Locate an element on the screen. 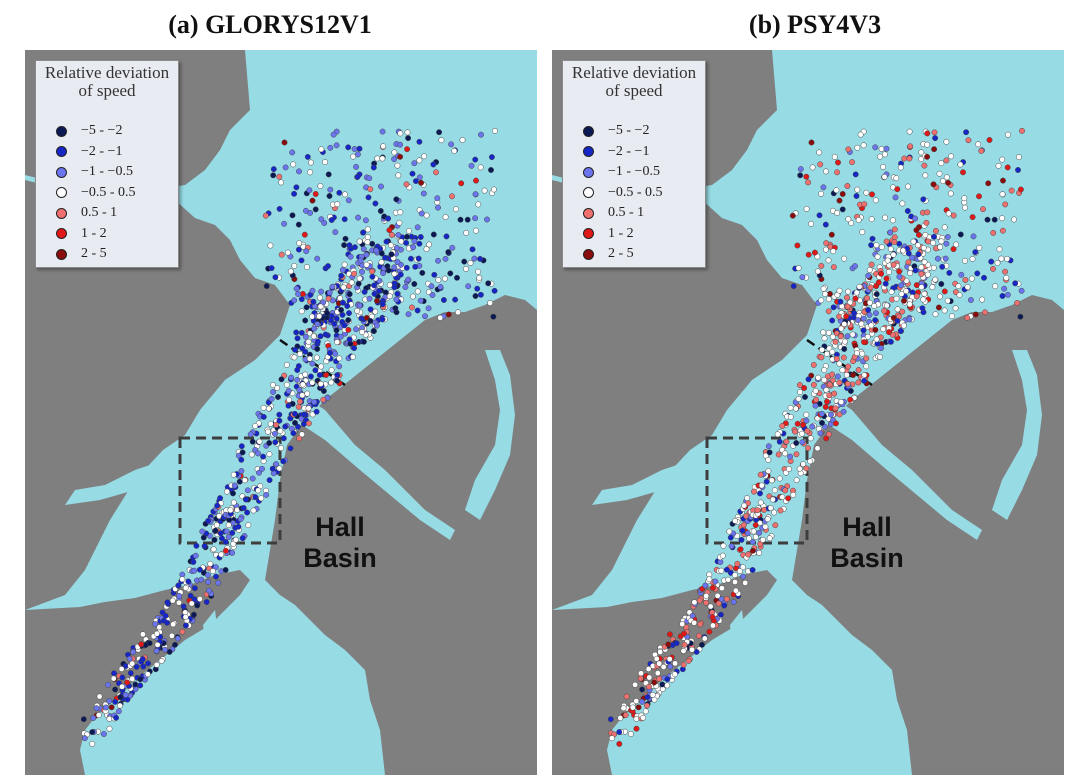 This screenshot has width=1088, height=784. legend-label: 2 - 5 is located at coordinates (621, 253).